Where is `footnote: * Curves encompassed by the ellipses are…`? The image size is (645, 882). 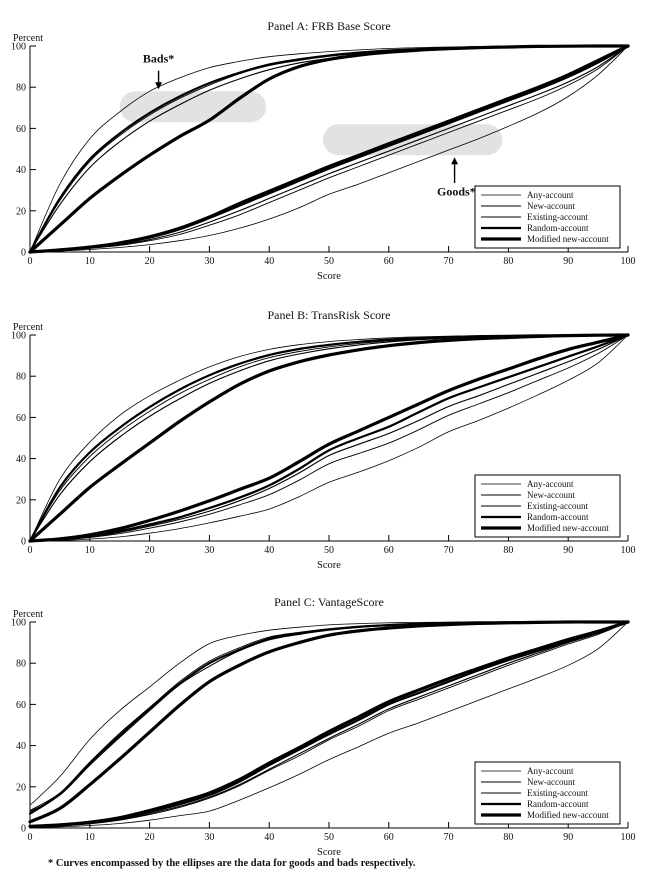 footnote: * Curves encompassed by the ellipses are… is located at coordinates (232, 863).